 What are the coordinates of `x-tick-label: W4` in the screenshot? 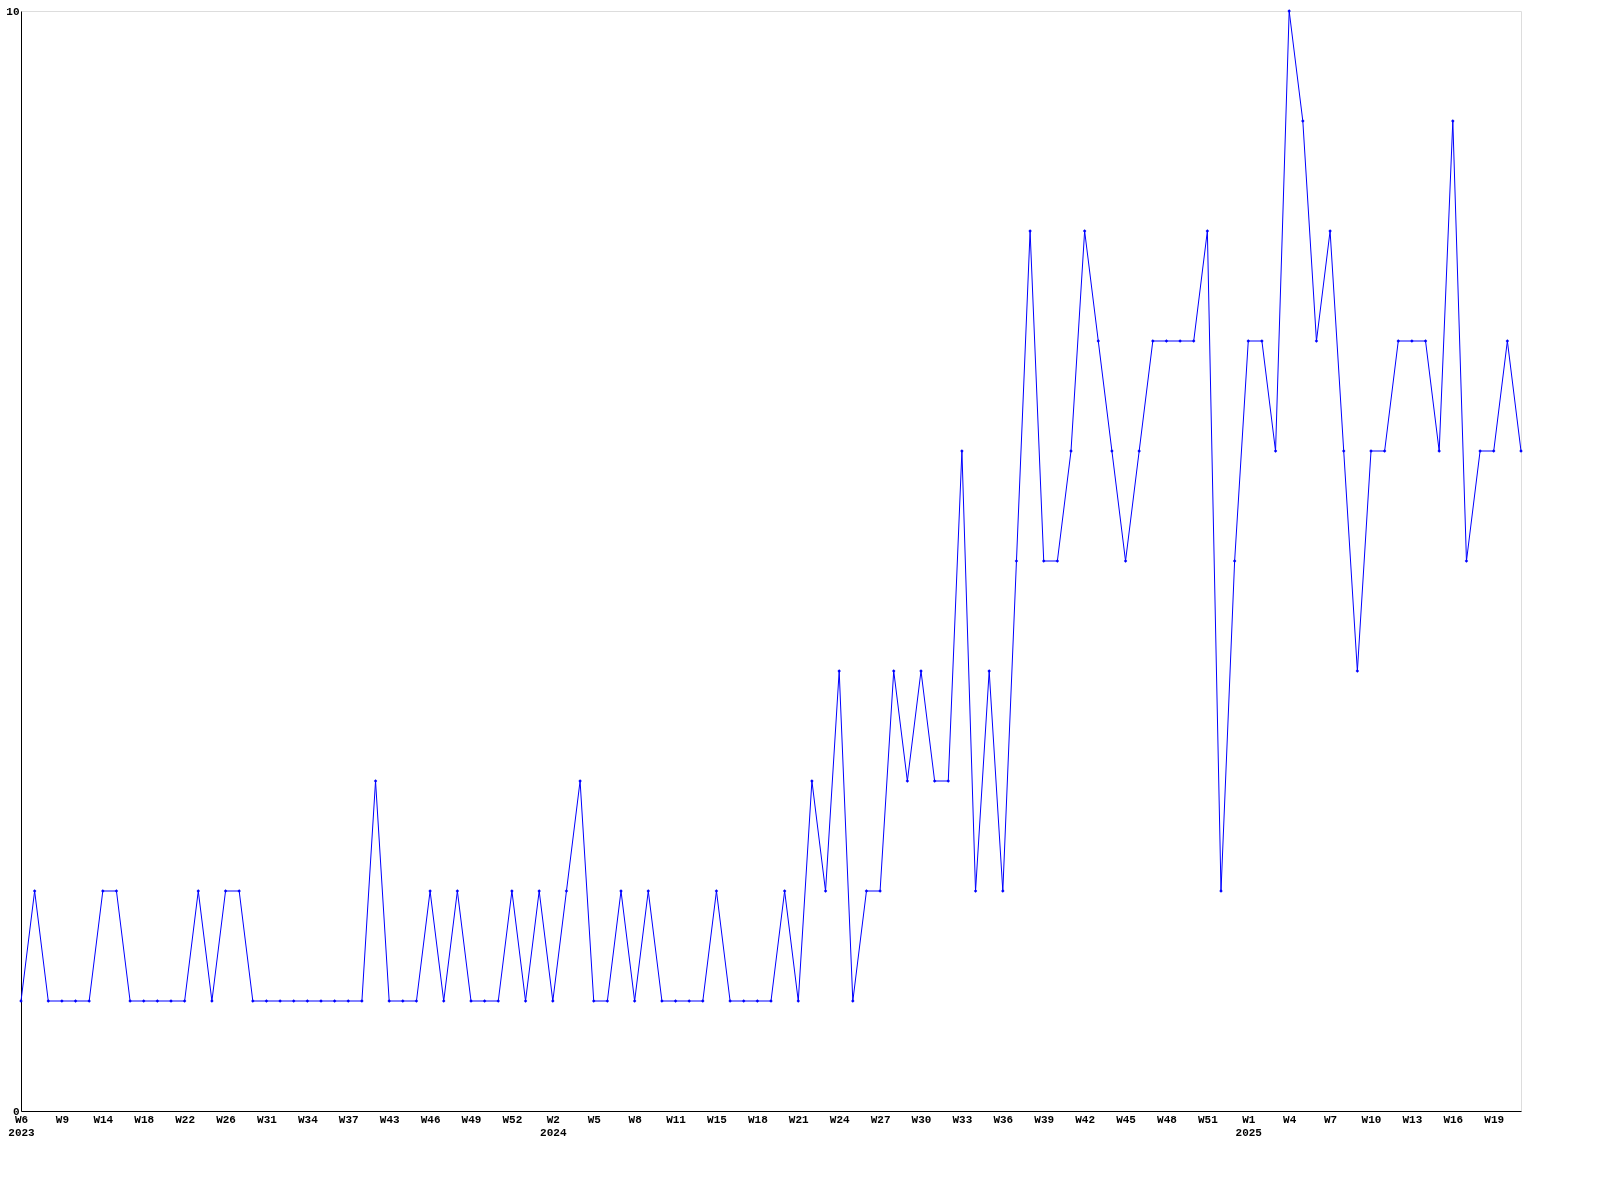 It's located at (1290, 1119).